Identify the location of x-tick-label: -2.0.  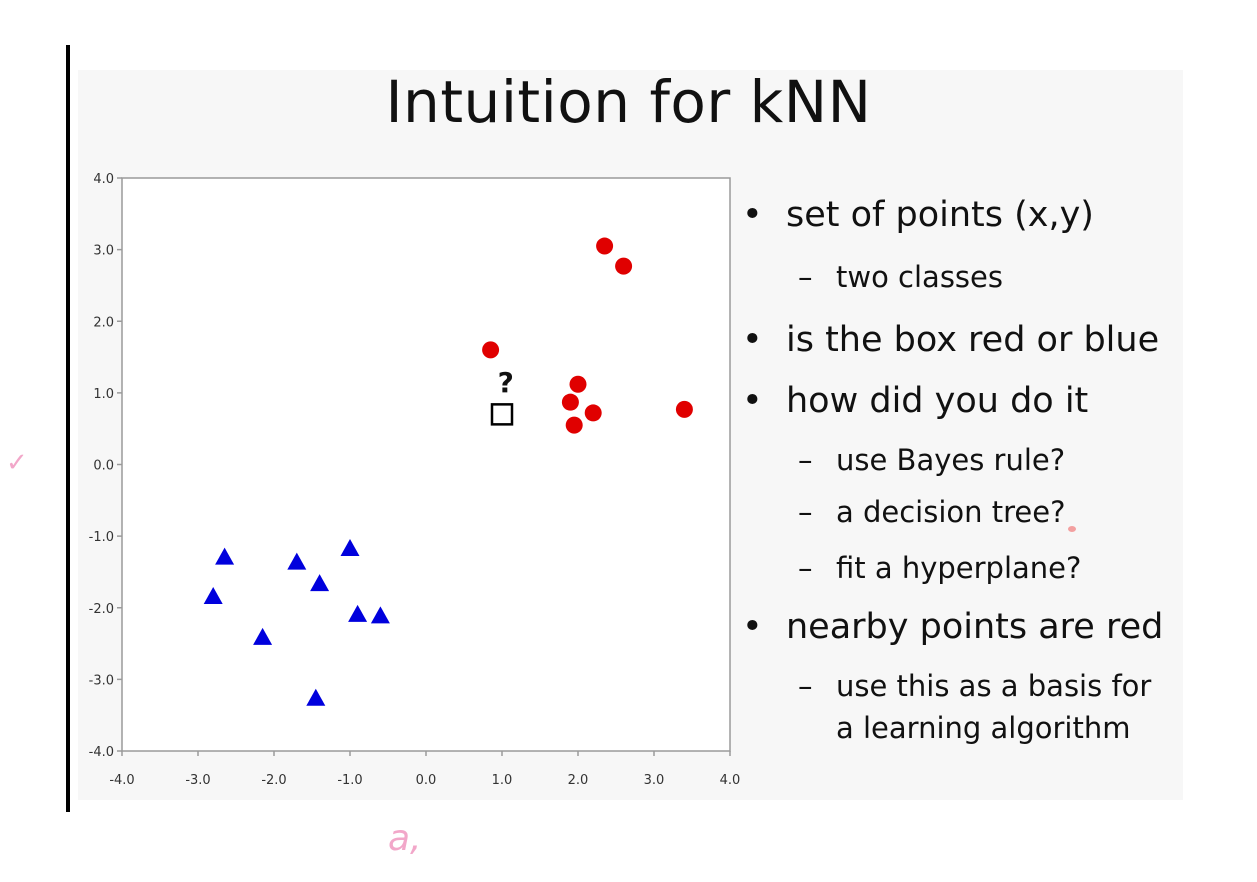
(273, 780).